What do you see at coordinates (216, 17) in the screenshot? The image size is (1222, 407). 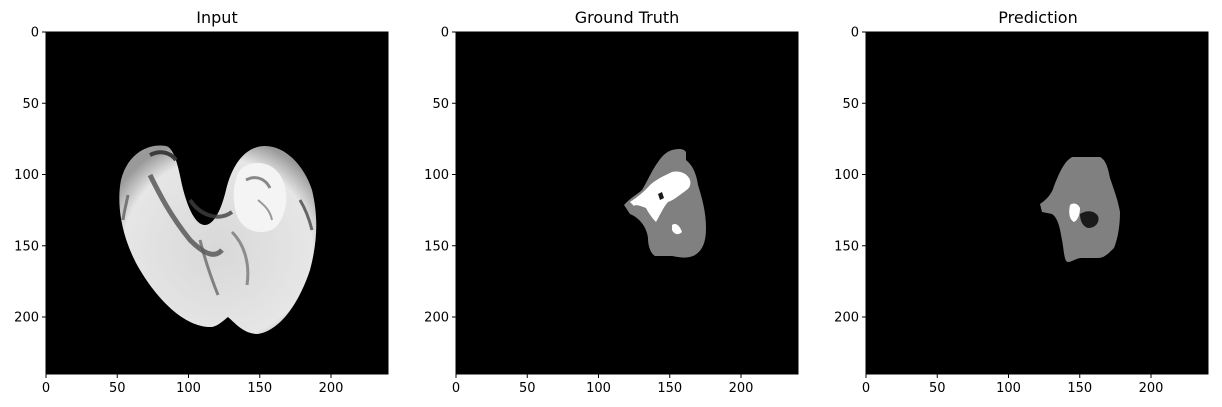 I see `panel-title: Input` at bounding box center [216, 17].